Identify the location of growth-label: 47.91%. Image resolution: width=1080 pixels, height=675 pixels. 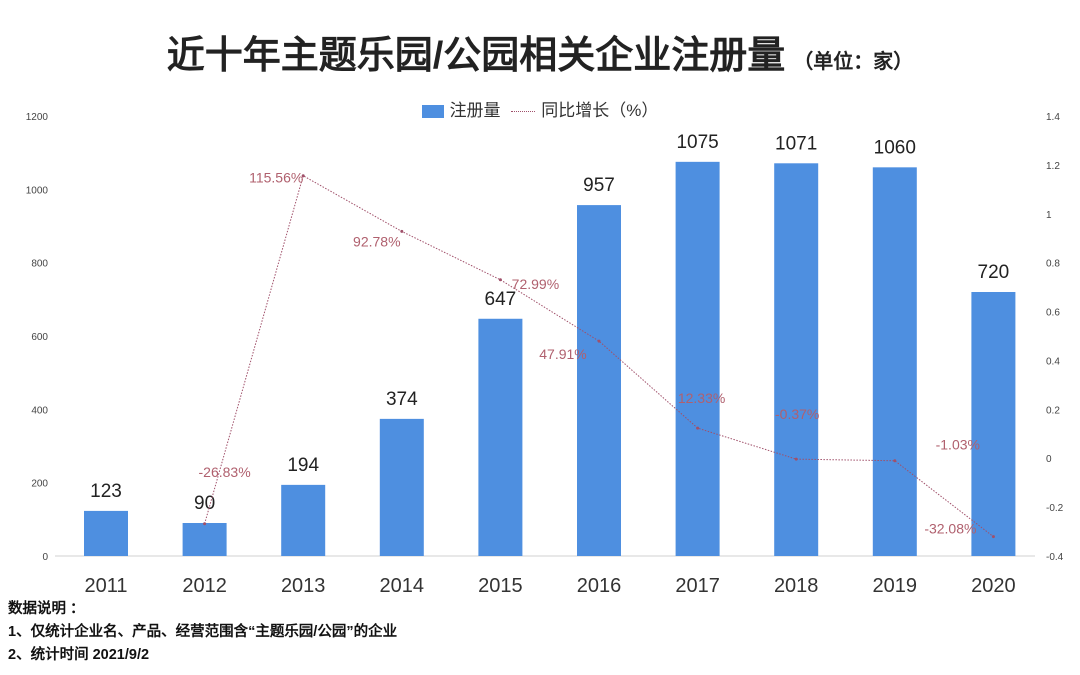
(562, 354).